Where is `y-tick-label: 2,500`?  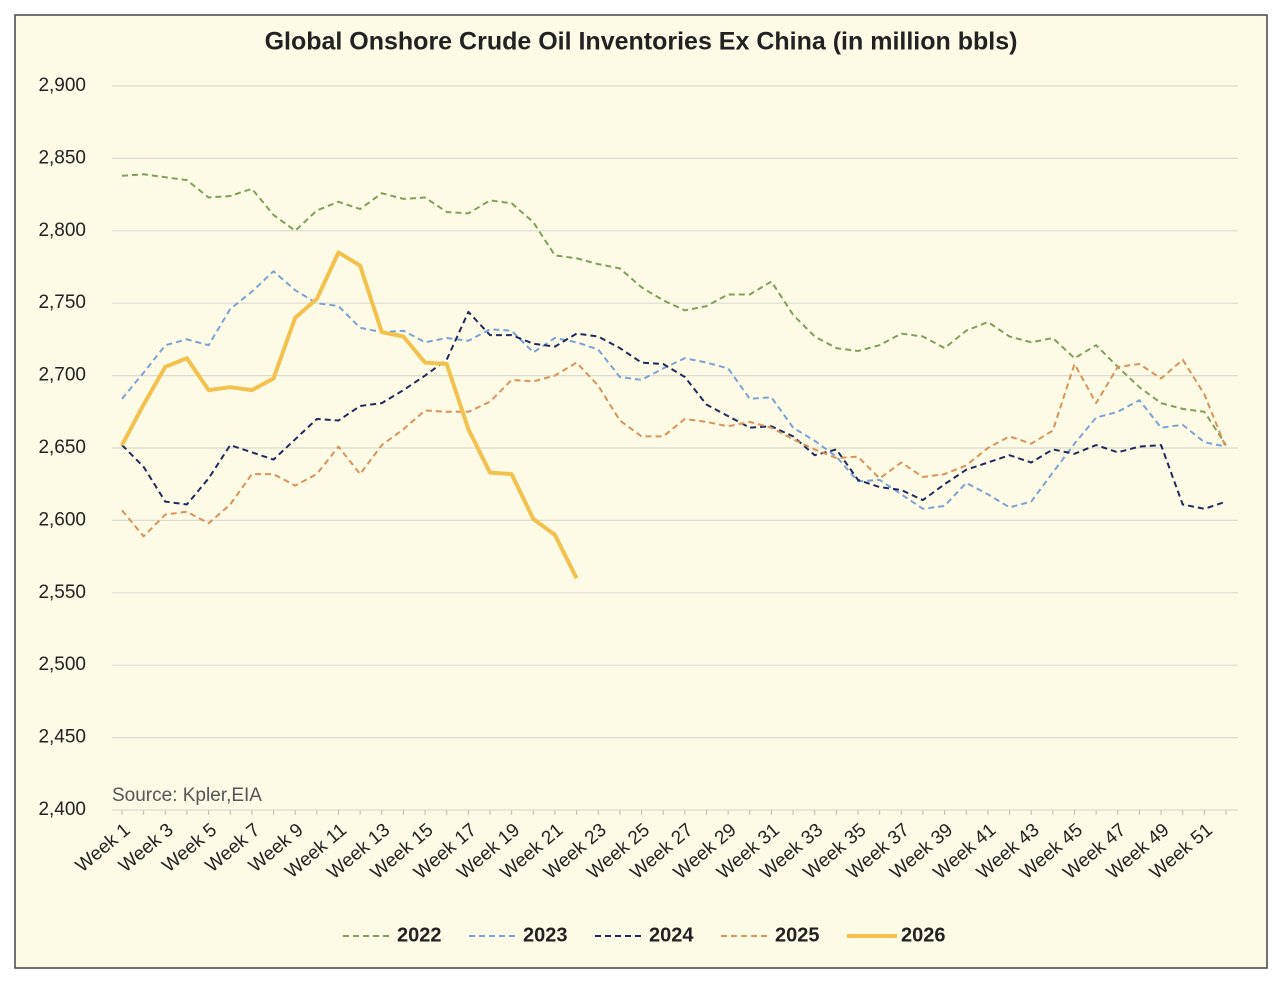
y-tick-label: 2,500 is located at coordinates (62, 664).